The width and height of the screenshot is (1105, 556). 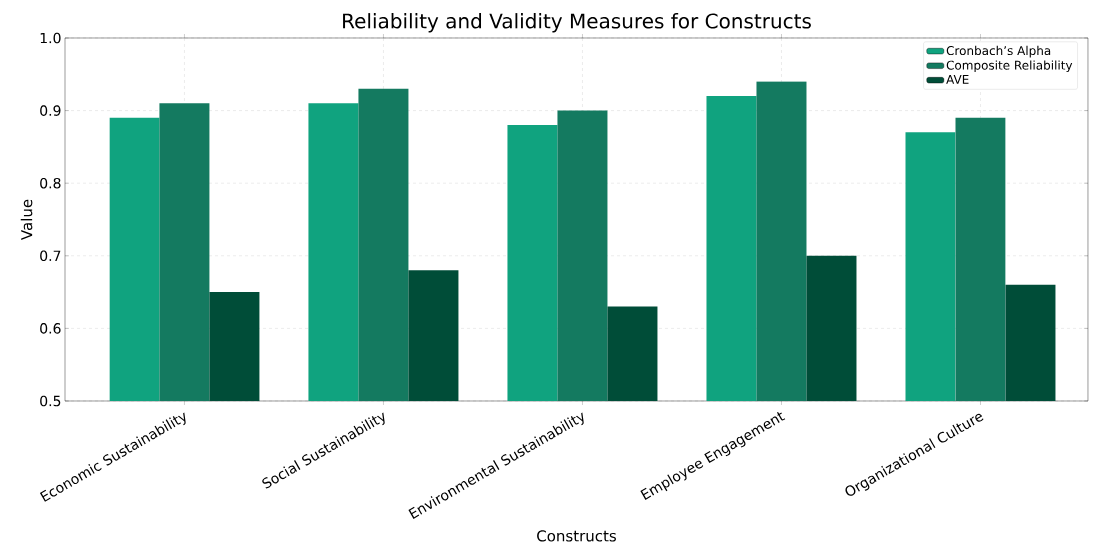 What do you see at coordinates (50, 256) in the screenshot?
I see `y-tick-label: 0.7` at bounding box center [50, 256].